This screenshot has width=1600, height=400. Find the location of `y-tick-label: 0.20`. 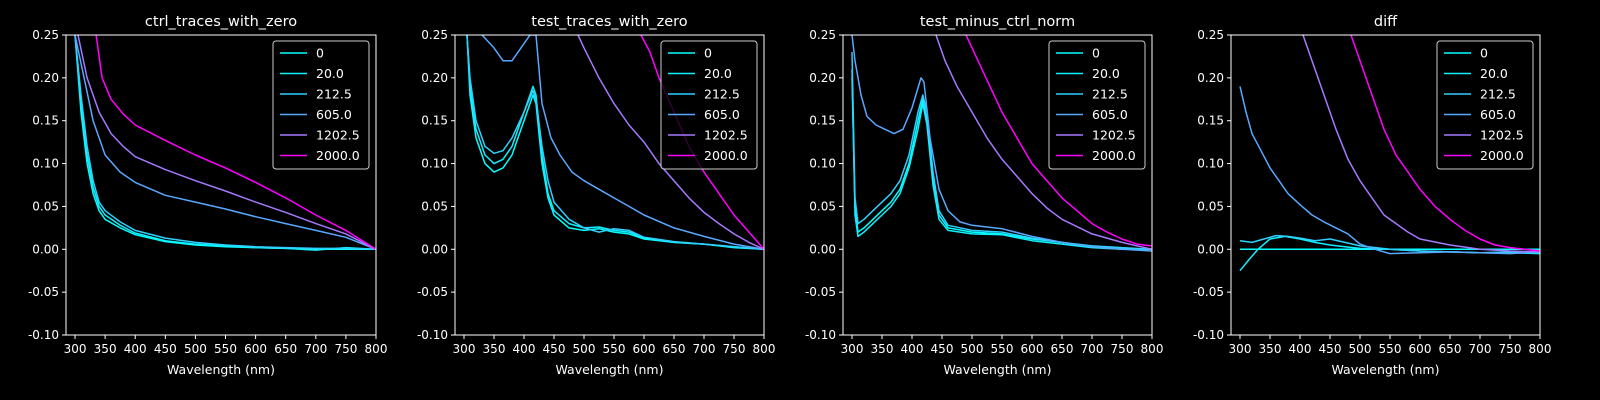

y-tick-label: 0.20 is located at coordinates (1210, 78).